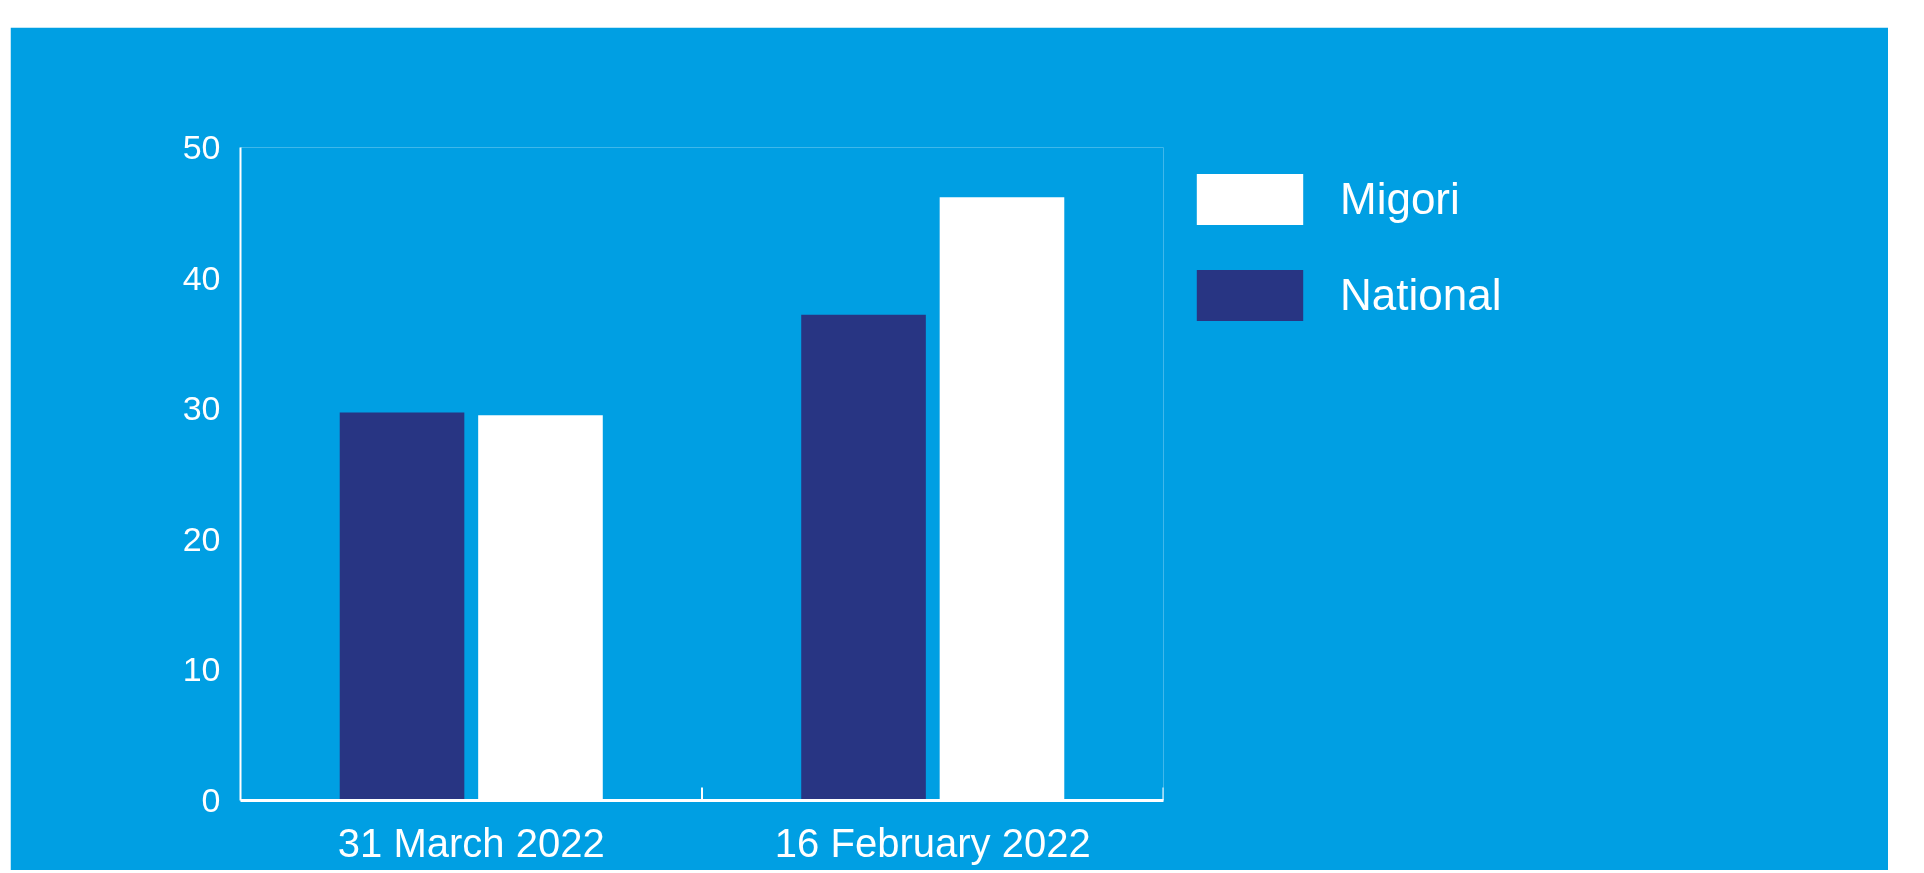 Image resolution: width=1924 pixels, height=873 pixels. Describe the element at coordinates (932, 842) in the screenshot. I see `x-tick-label: 16 February 2022` at that location.